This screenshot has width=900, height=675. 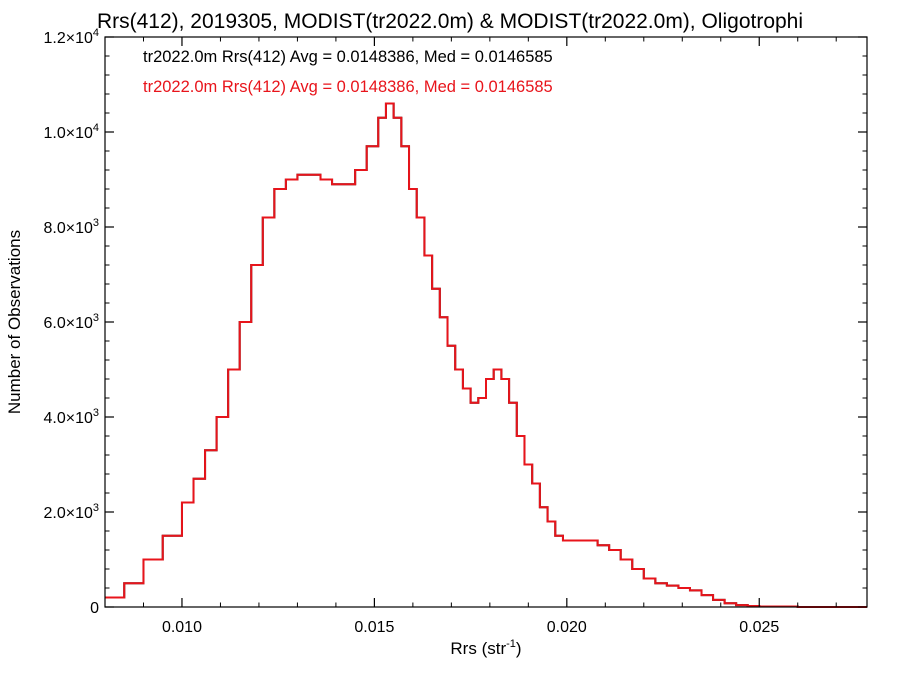 I want to click on y-tick-label-mantissa: 1.2×10, so click(x=67, y=38).